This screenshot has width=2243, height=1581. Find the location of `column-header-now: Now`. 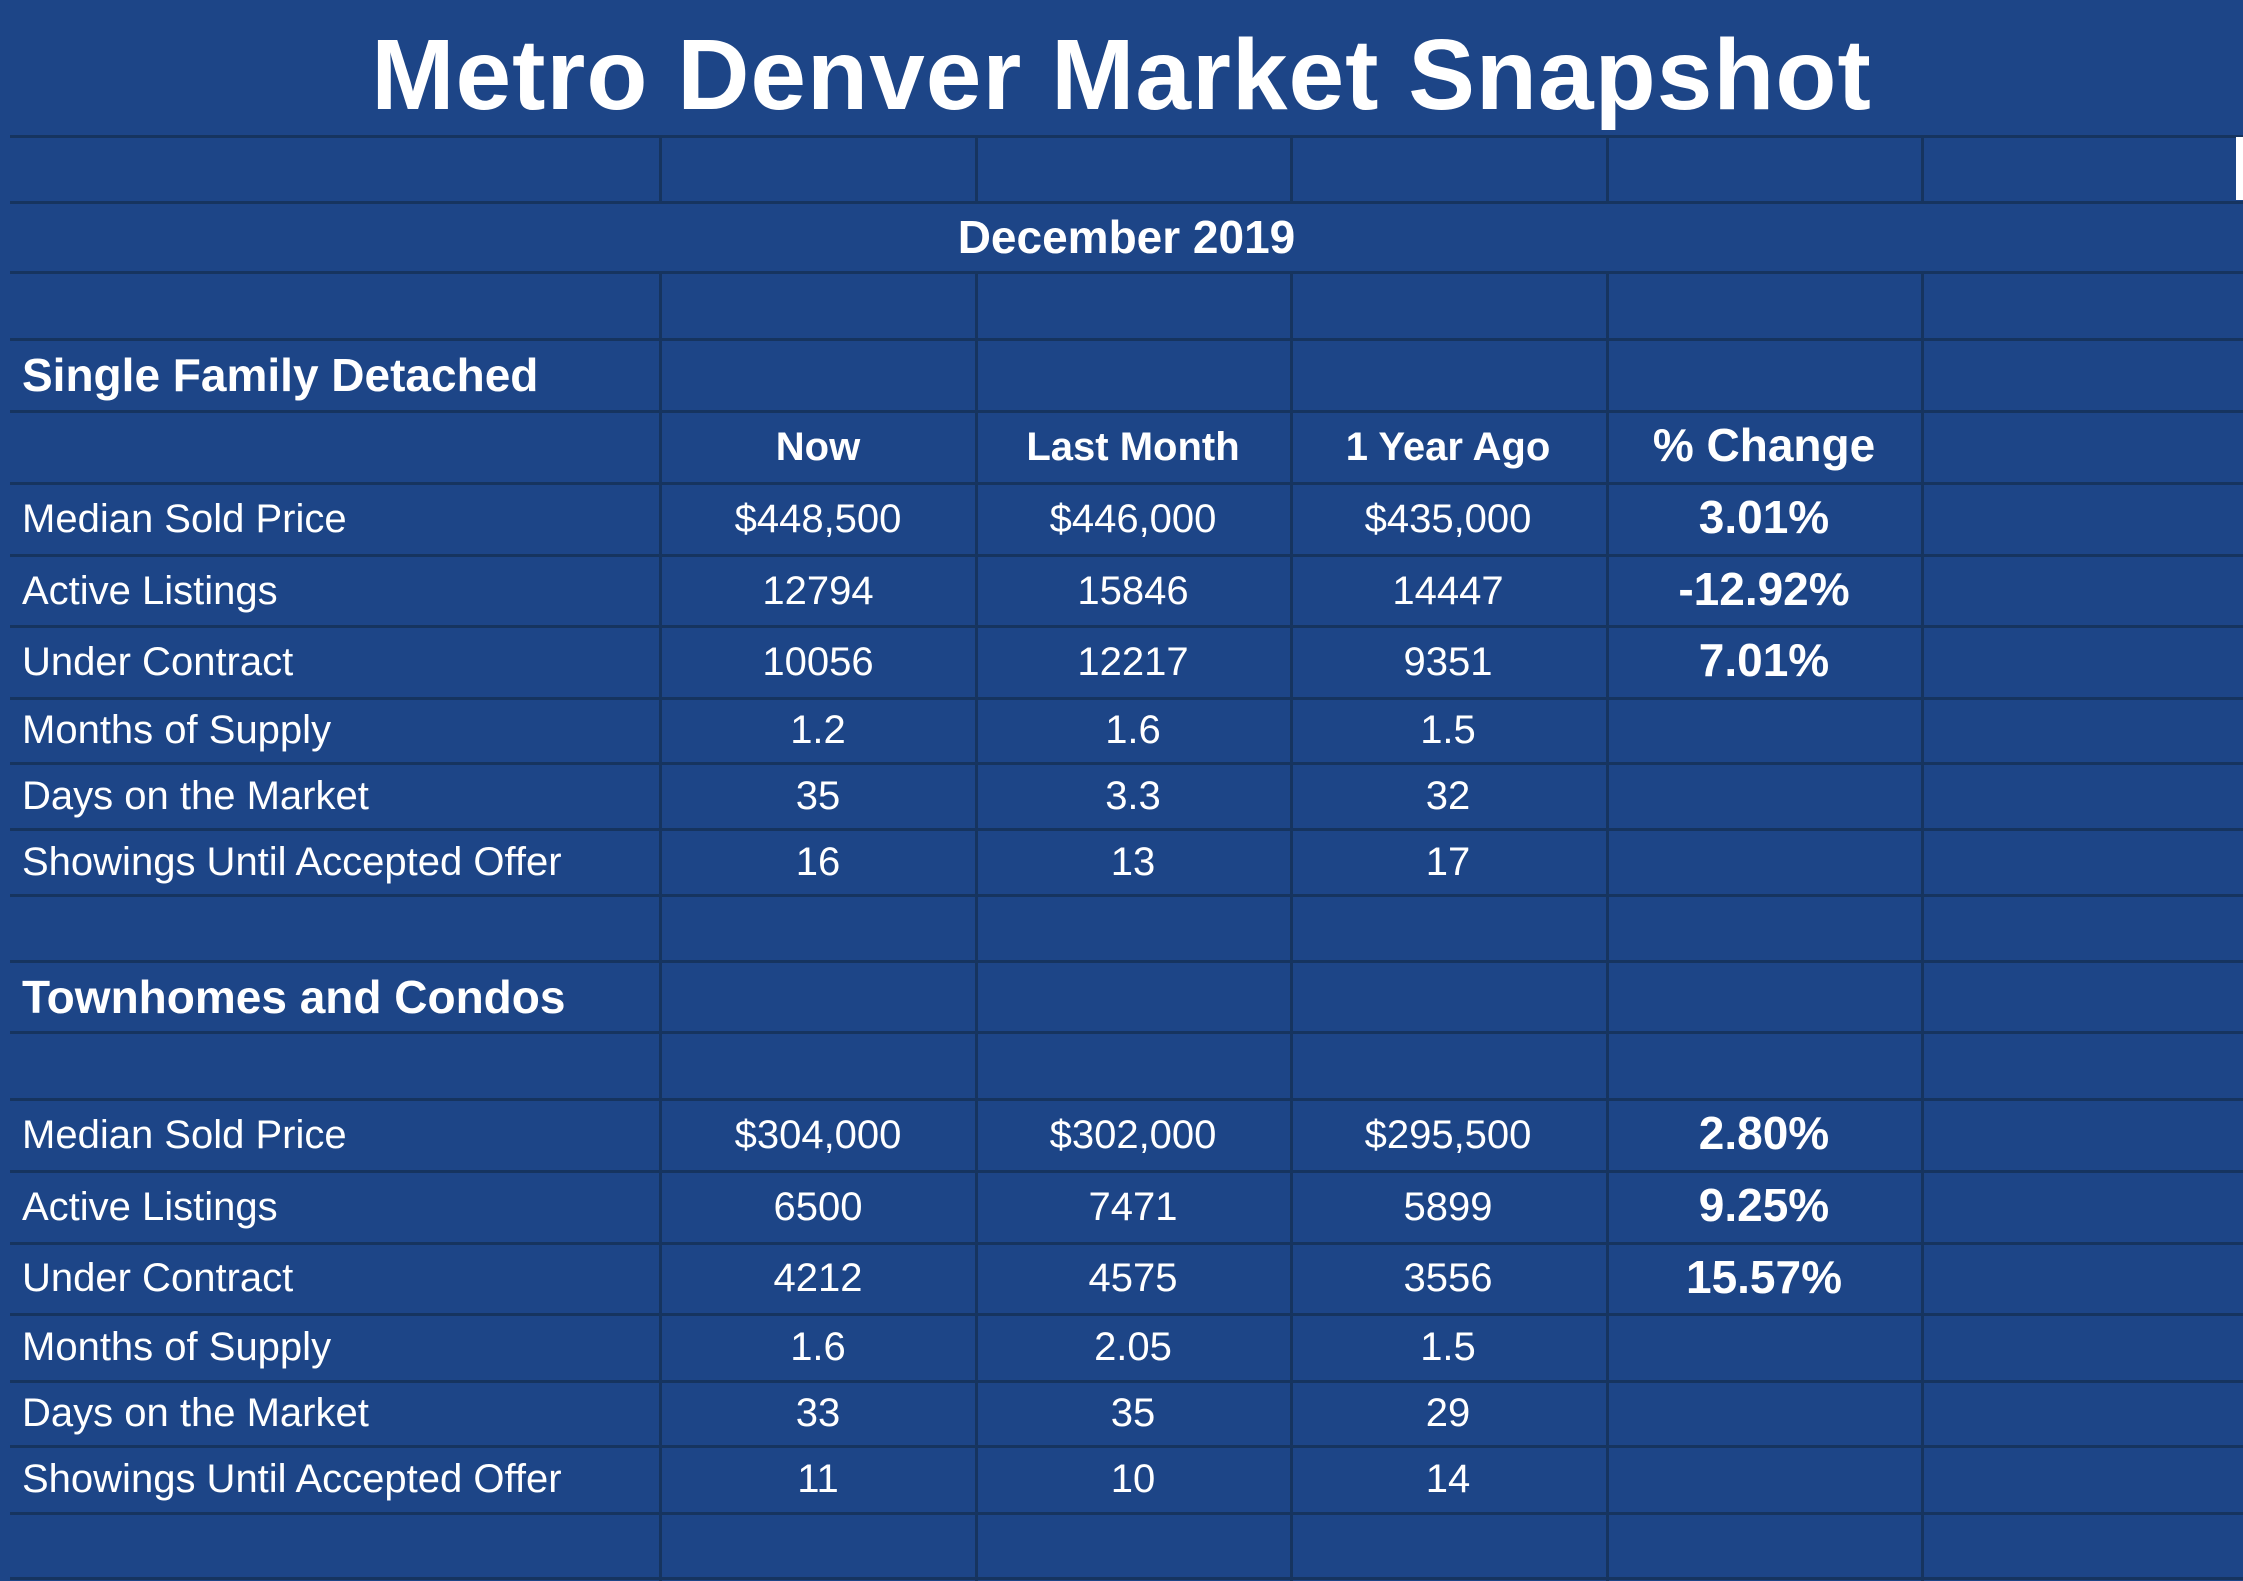

column-header-now: Now is located at coordinates (818, 446).